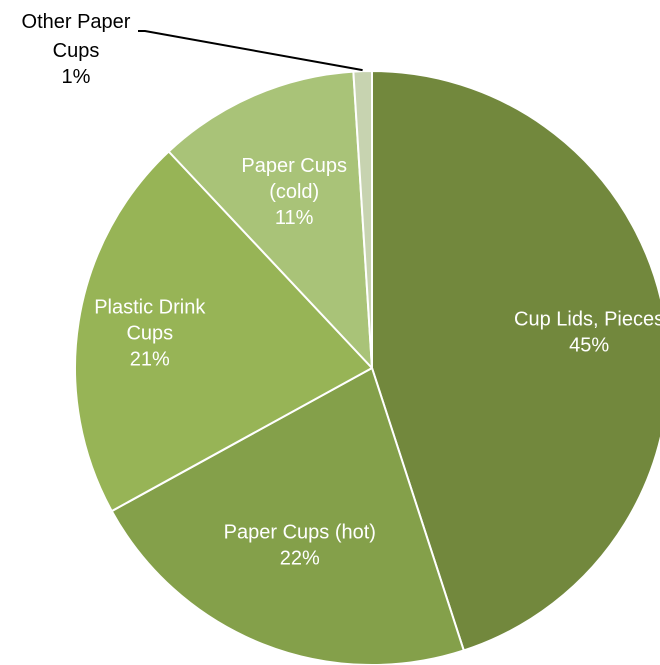  What do you see at coordinates (150, 360) in the screenshot?
I see `slice-data-label-line: 21%` at bounding box center [150, 360].